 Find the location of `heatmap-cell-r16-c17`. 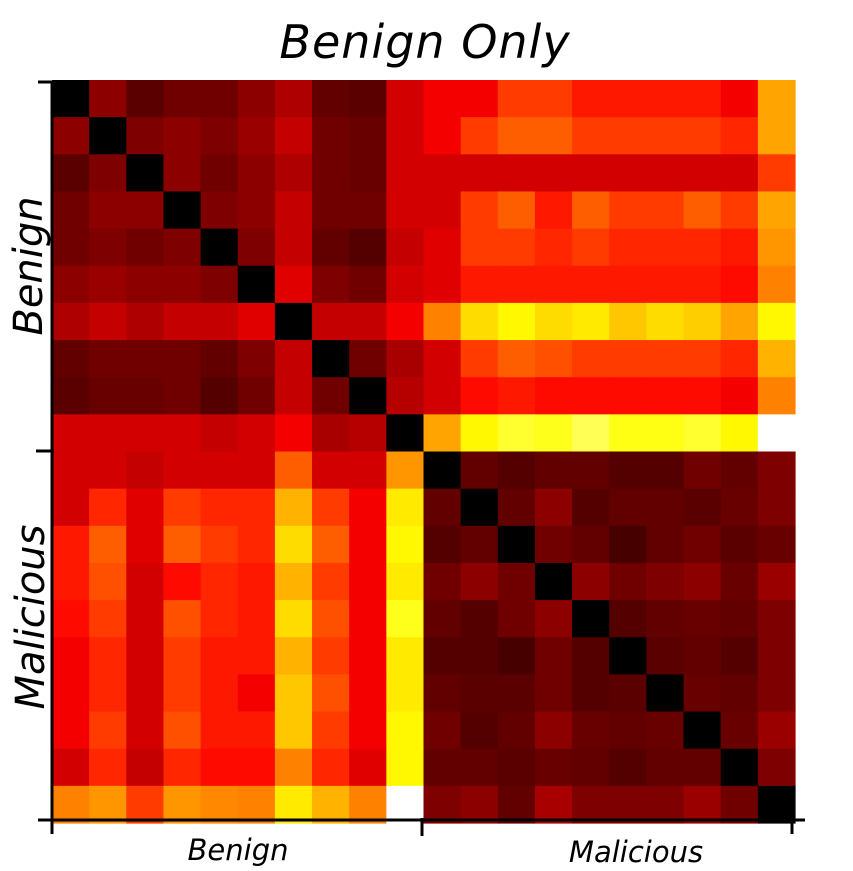

heatmap-cell-r16-c17 is located at coordinates (702, 693).